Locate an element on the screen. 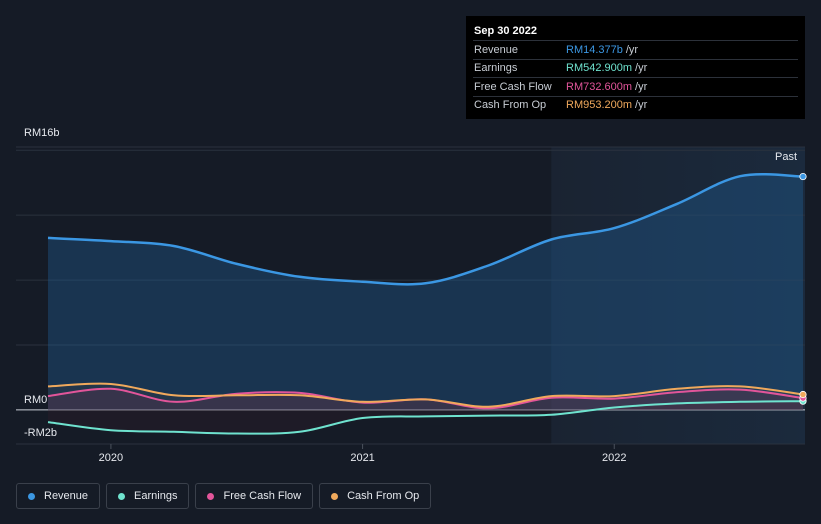  y-tick-label: RM0 is located at coordinates (35, 400).